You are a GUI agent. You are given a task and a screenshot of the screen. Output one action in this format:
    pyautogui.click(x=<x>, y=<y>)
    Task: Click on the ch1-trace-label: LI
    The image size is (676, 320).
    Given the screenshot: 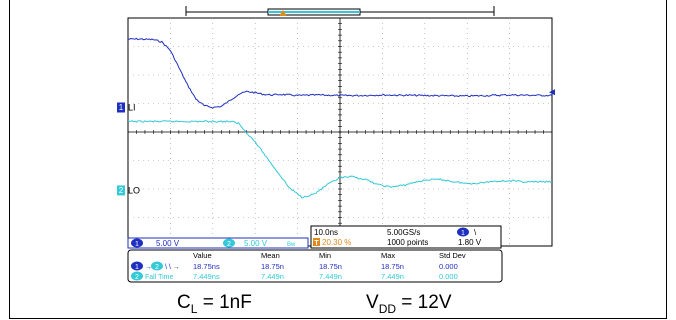 What is the action you would take?
    pyautogui.click(x=132, y=107)
    